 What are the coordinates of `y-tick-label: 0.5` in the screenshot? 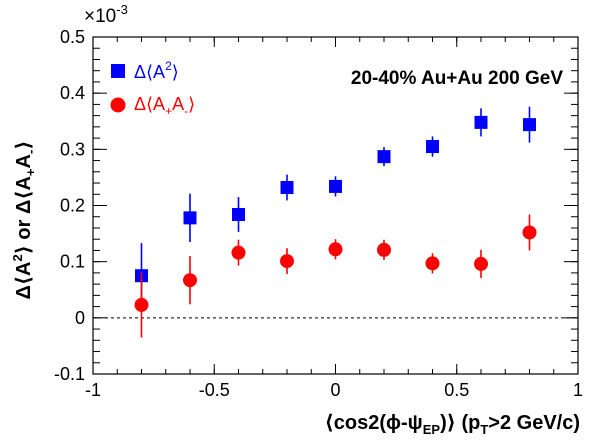 It's located at (72, 37).